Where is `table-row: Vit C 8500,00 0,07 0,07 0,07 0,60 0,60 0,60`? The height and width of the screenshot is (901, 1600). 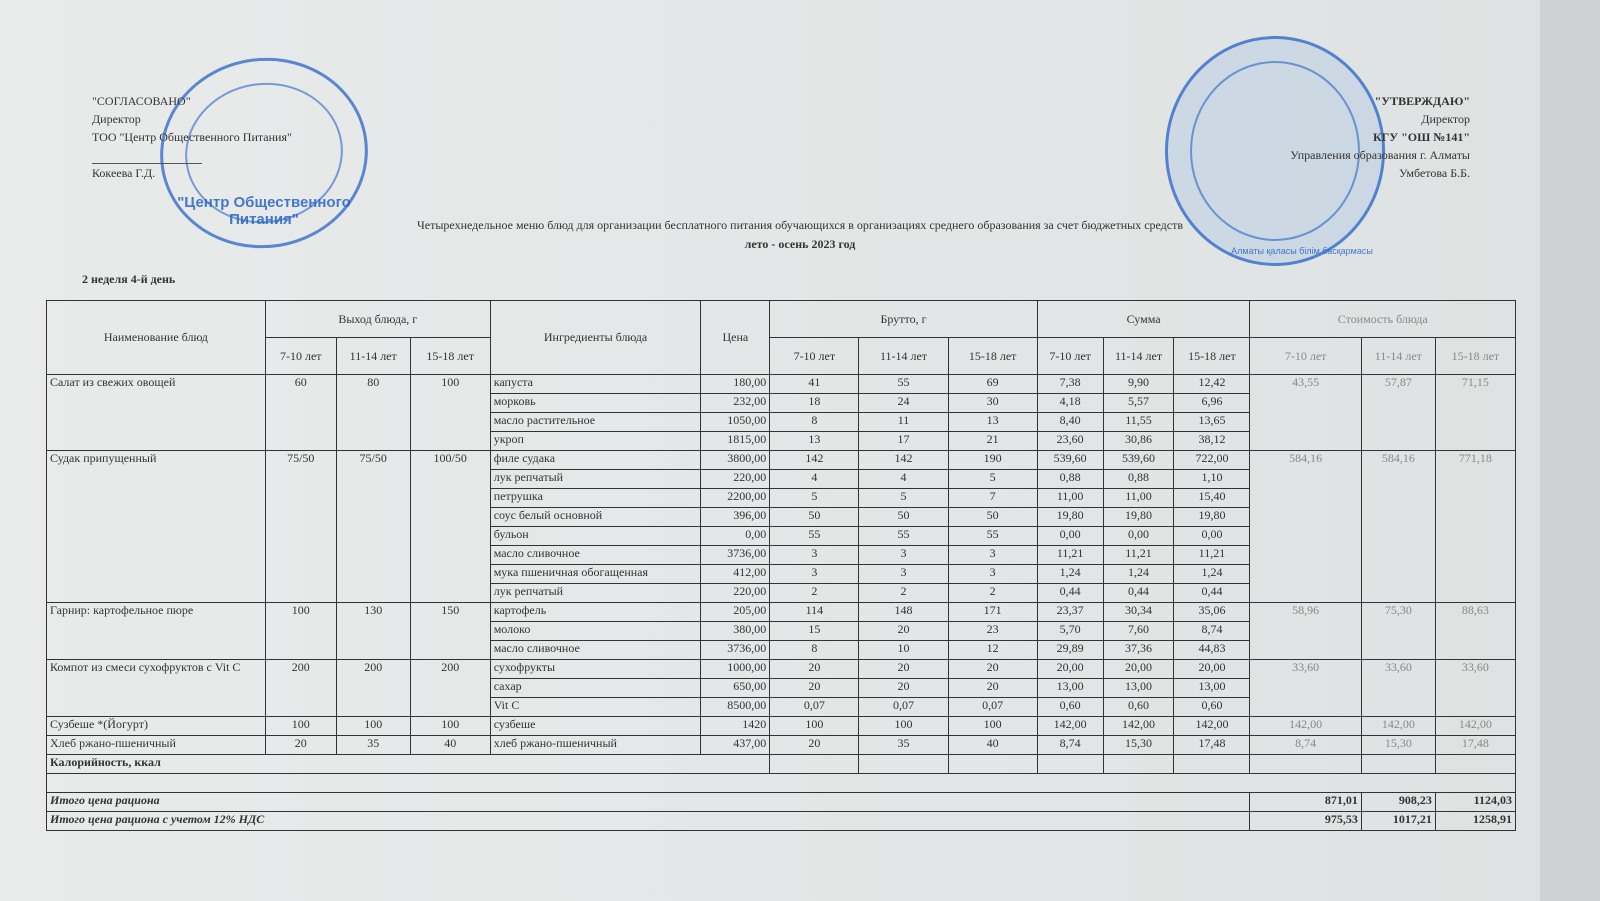 table-row: Vit C 8500,00 0,07 0,07 0,07 0,60 0,60 0,60 is located at coordinates (781, 707).